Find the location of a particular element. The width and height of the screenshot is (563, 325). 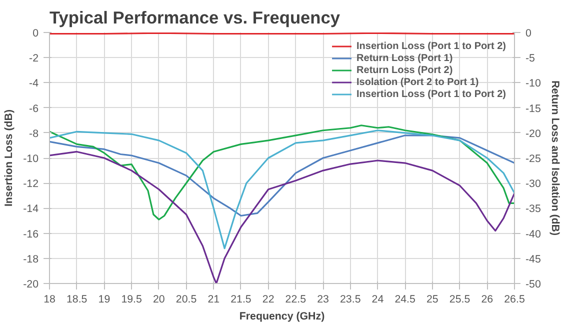

y-tick-label: -8 is located at coordinates (34, 134).